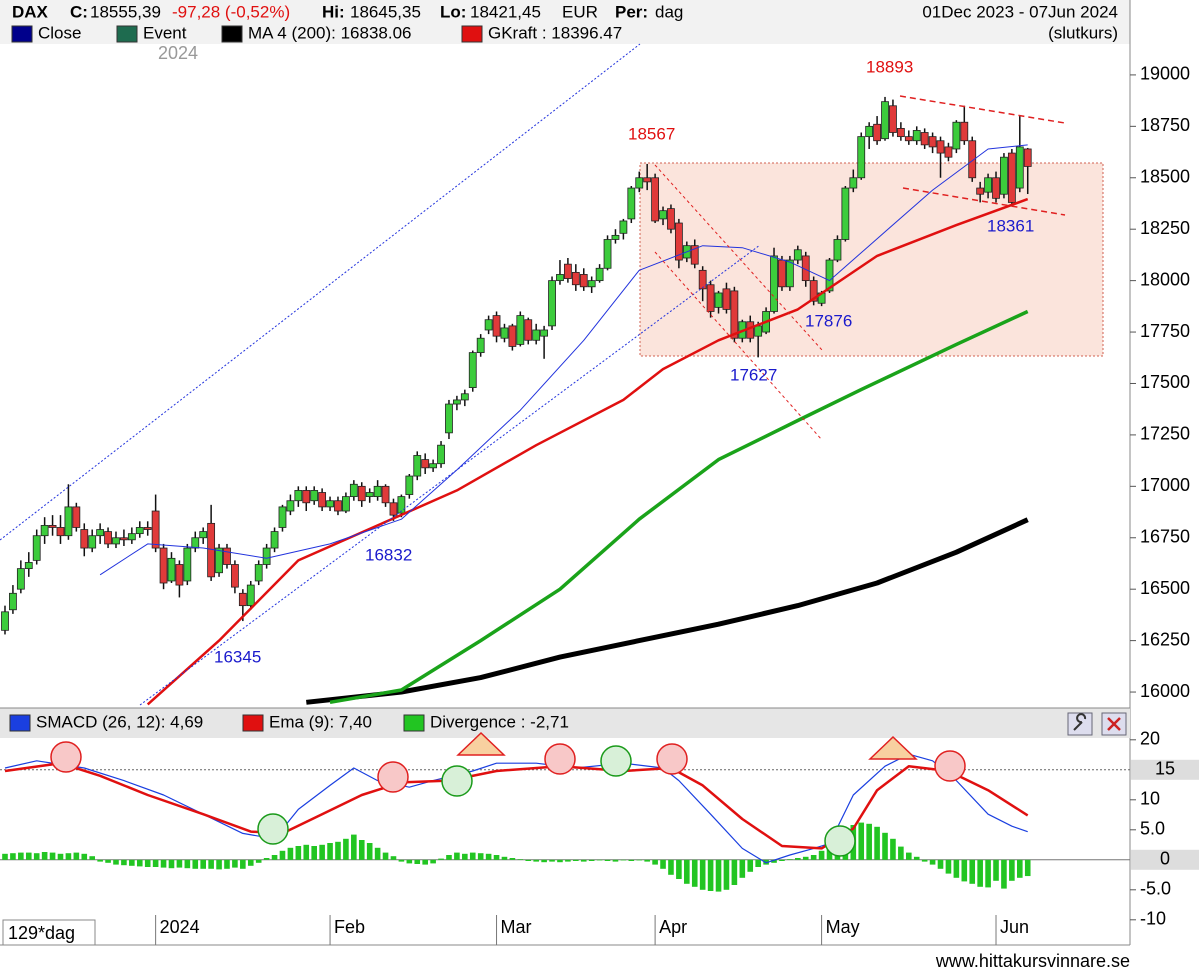 Image resolution: width=1200 pixels, height=980 pixels. What do you see at coordinates (1165, 74) in the screenshot?
I see `y-tick-label: 19000` at bounding box center [1165, 74].